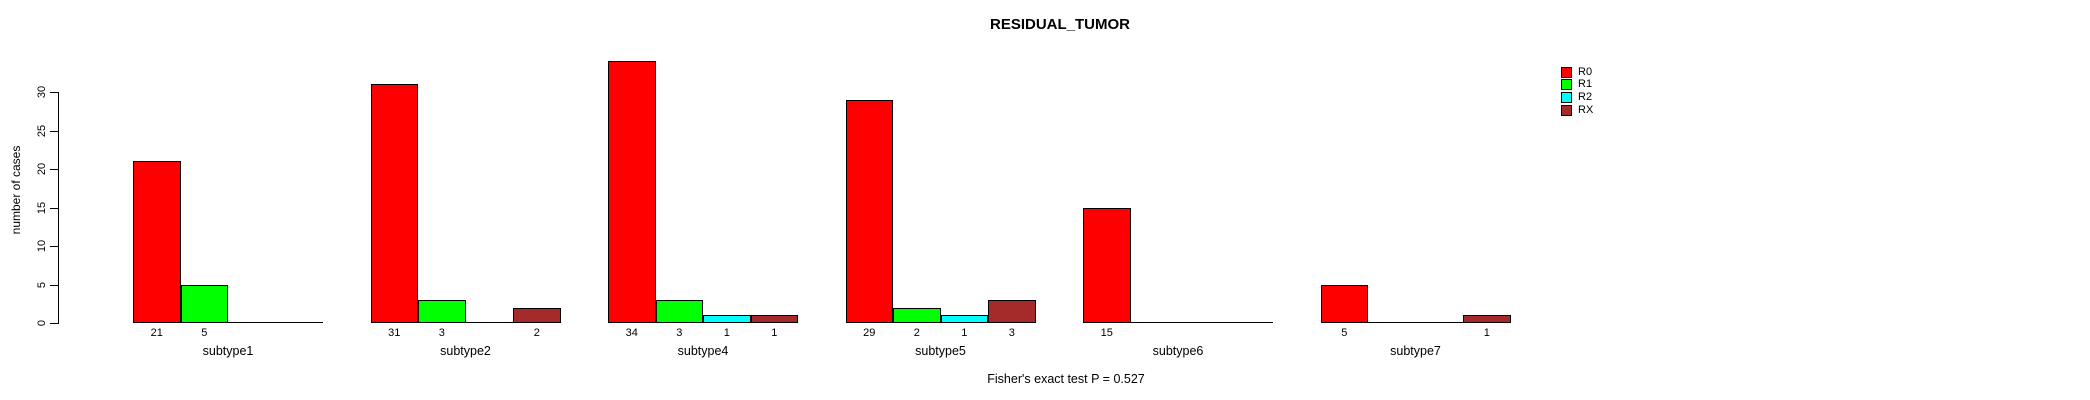 This screenshot has height=400, width=2090. I want to click on category-label-subtype7: subtype7, so click(1415, 351).